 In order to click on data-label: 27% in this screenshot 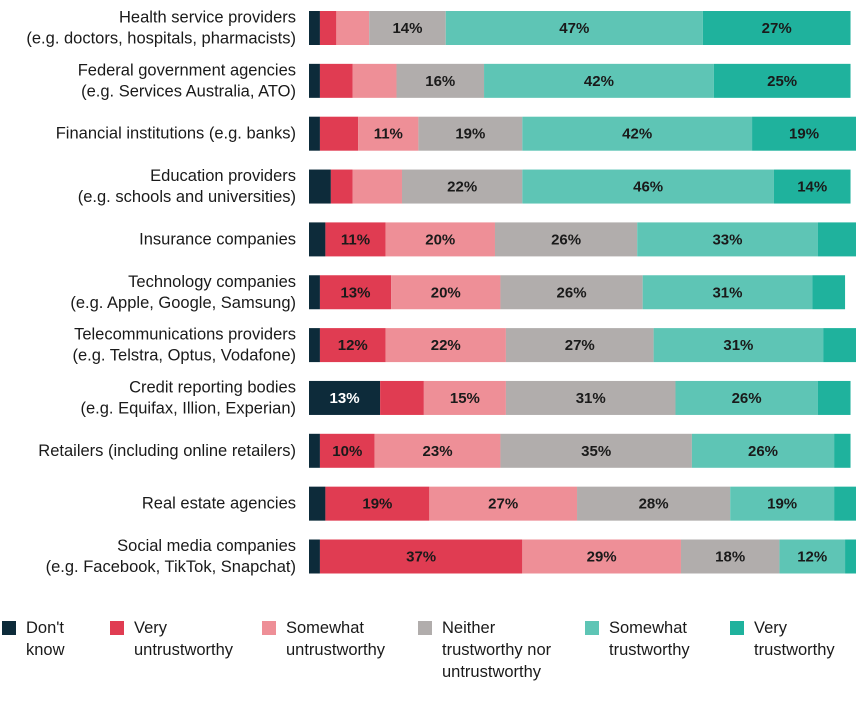, I will do `click(580, 345)`.